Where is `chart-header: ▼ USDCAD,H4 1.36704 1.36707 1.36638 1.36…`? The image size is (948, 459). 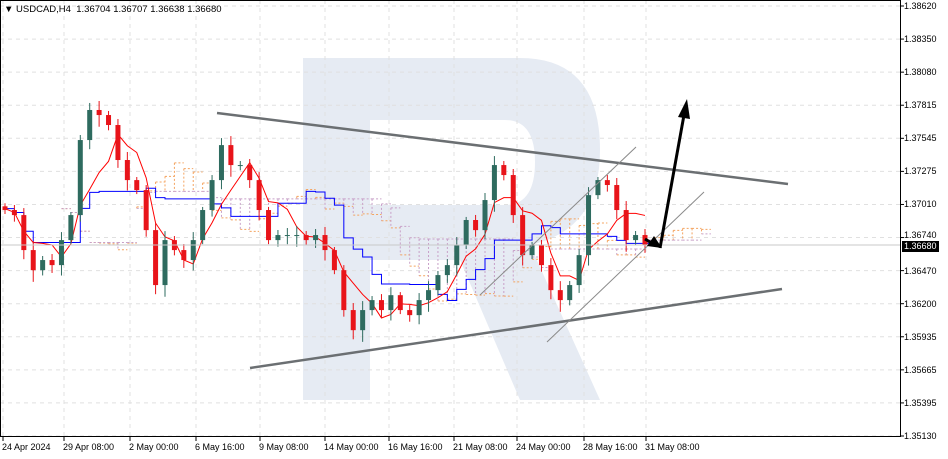
chart-header: ▼ USDCAD,H4 1.36704 1.36707 1.36638 1.36… is located at coordinates (113, 9).